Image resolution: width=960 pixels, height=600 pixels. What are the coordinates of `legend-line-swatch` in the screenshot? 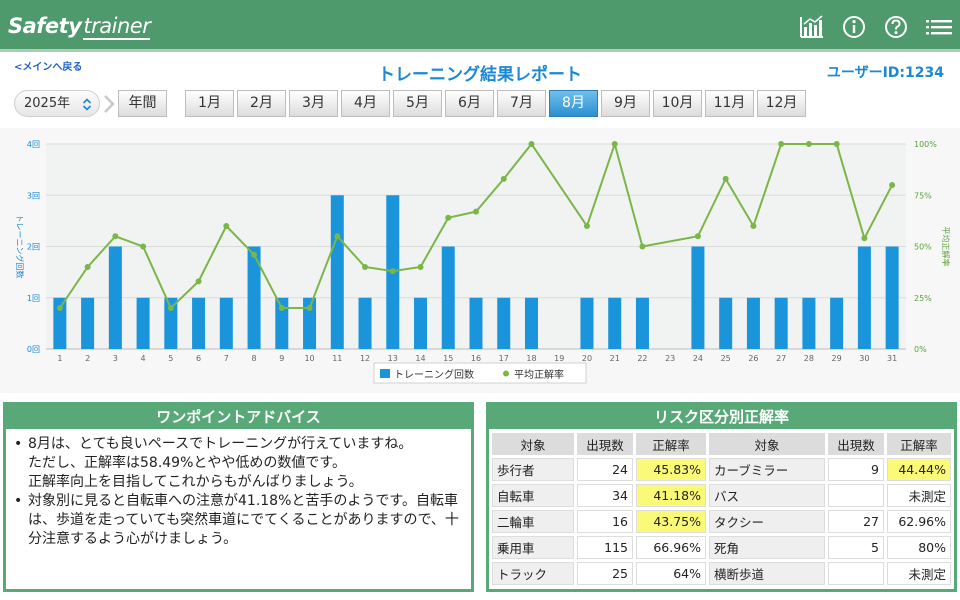 It's located at (506, 373).